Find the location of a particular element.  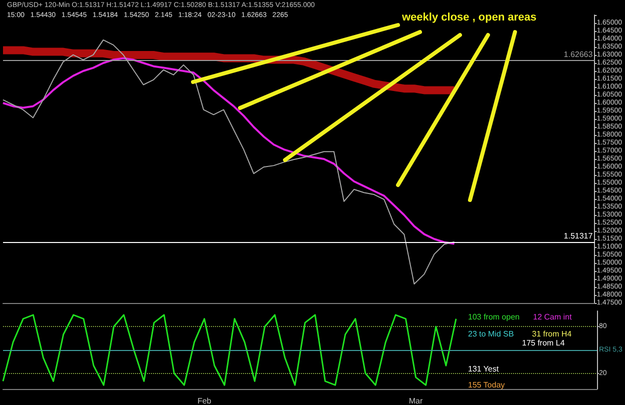

ref-line-label: 1.51317 is located at coordinates (579, 235).